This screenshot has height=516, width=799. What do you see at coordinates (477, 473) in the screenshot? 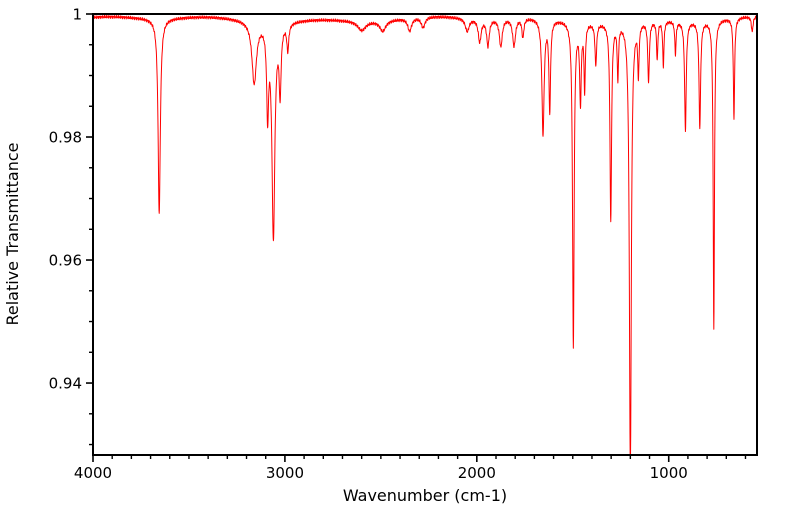
I see `x-tick-label: 2000` at bounding box center [477, 473].